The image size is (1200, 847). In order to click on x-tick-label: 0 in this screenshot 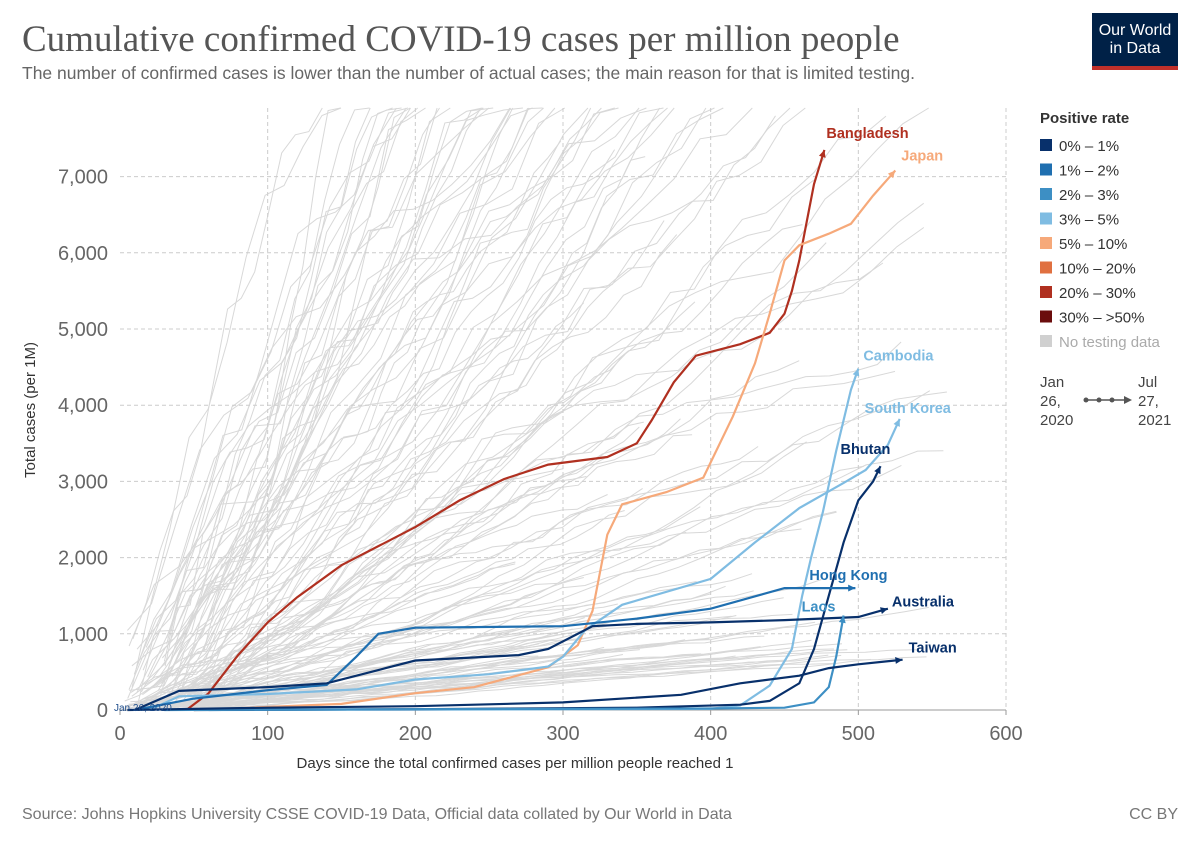, I will do `click(119, 734)`.